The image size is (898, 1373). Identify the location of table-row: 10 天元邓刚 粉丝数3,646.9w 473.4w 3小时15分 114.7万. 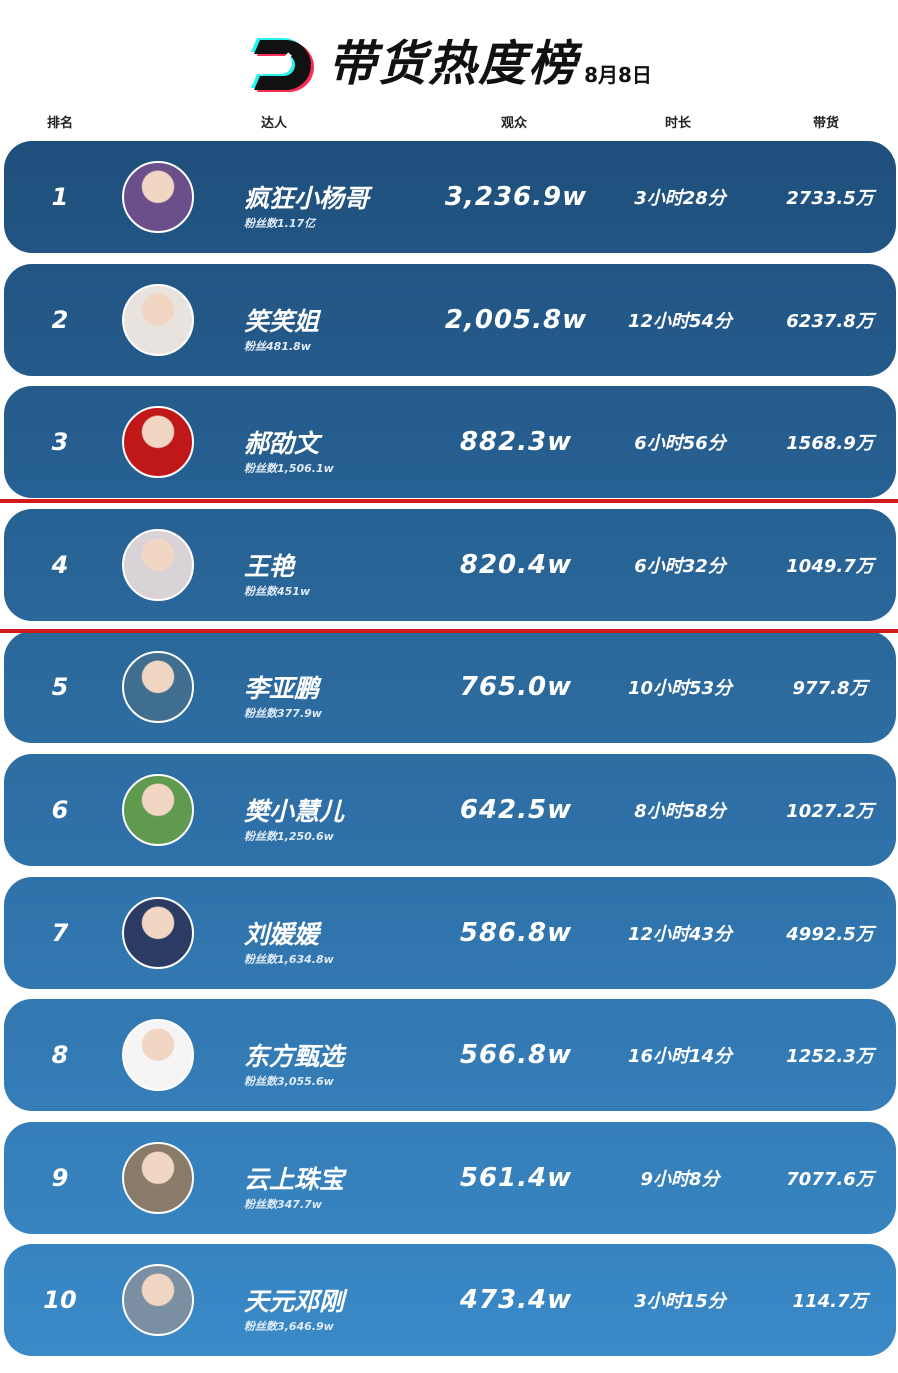
(450, 1300).